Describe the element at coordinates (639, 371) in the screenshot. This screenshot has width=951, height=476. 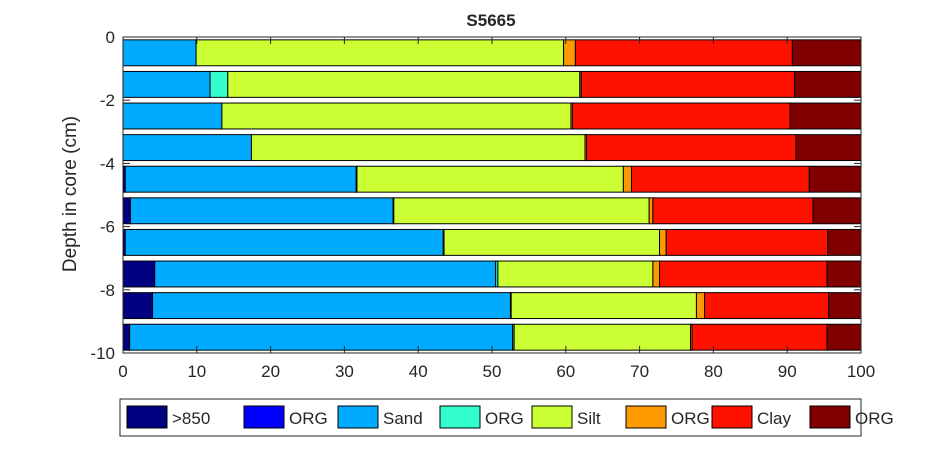
I see `x-tick-label: 70` at that location.